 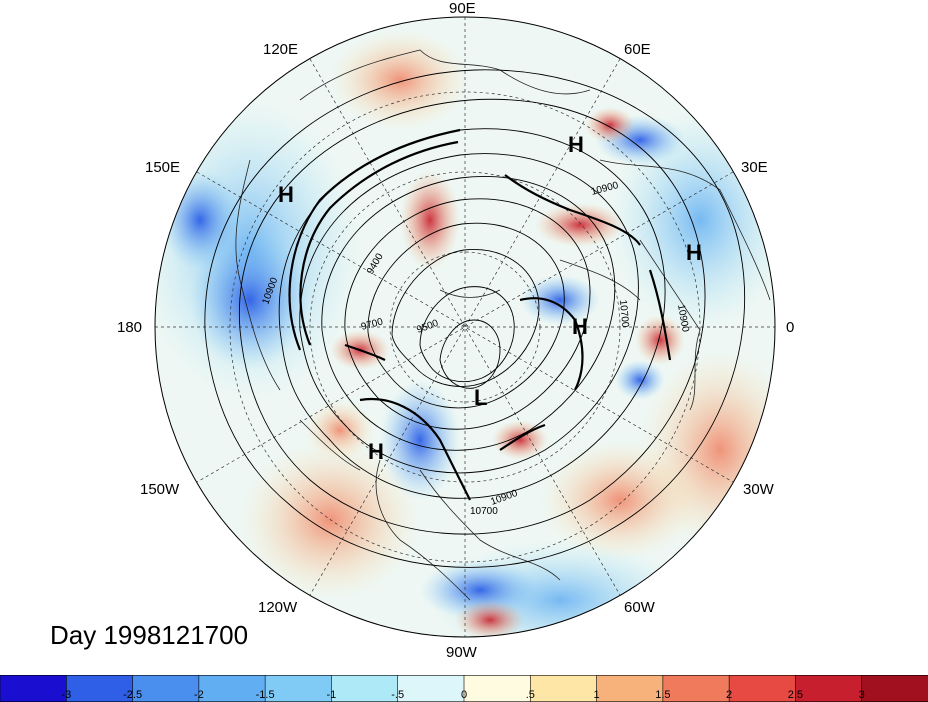 What do you see at coordinates (464, 695) in the screenshot?
I see `colorbar-tick-label: 0` at bounding box center [464, 695].